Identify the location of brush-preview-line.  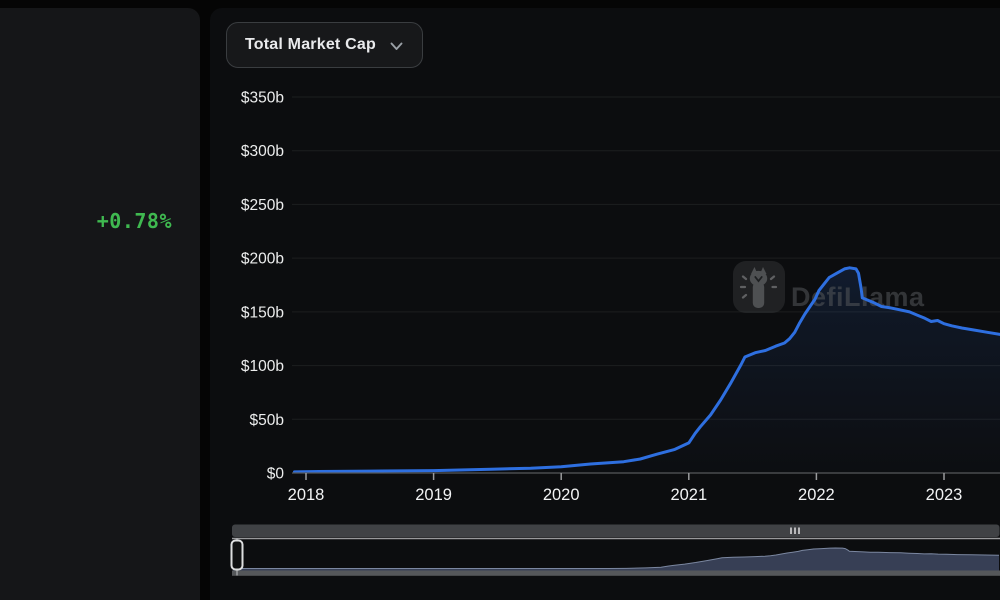
(616, 558).